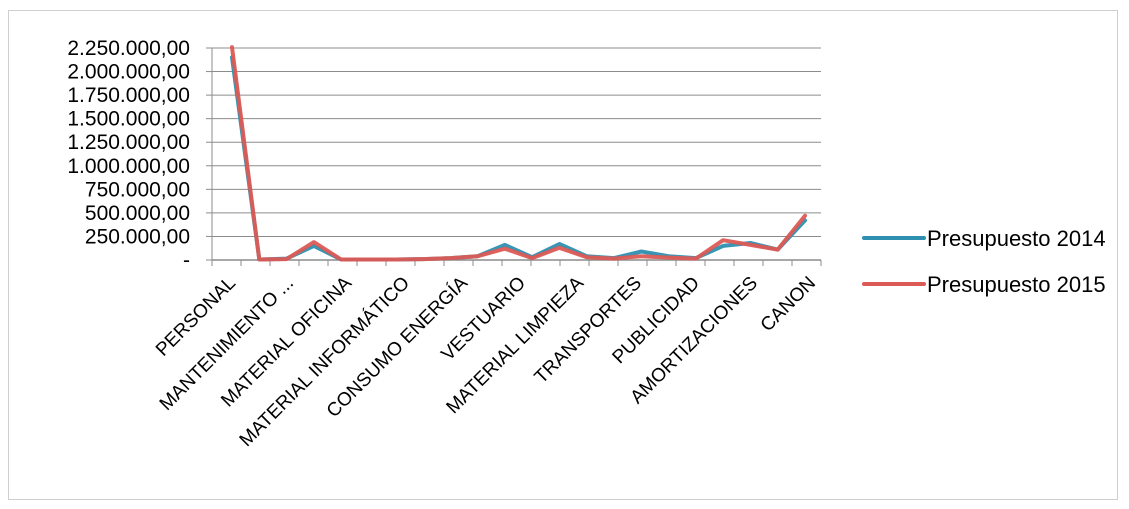 The image size is (1129, 509). Describe the element at coordinates (1016, 238) in the screenshot. I see `legend-label-1: Presupuesto 2014` at that location.